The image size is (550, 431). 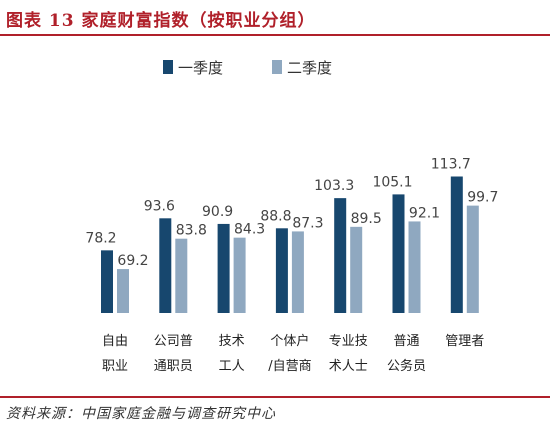 What do you see at coordinates (309, 68) in the screenshot?
I see `legend-label-2: 二季度` at bounding box center [309, 68].